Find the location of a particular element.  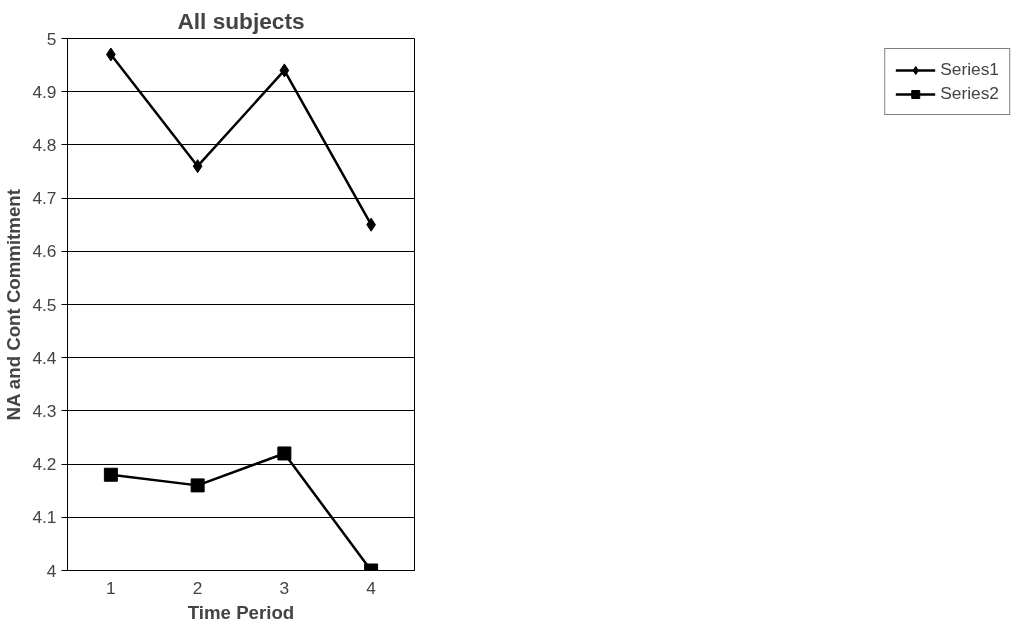

y-tick-label: 5 is located at coordinates (51, 38).